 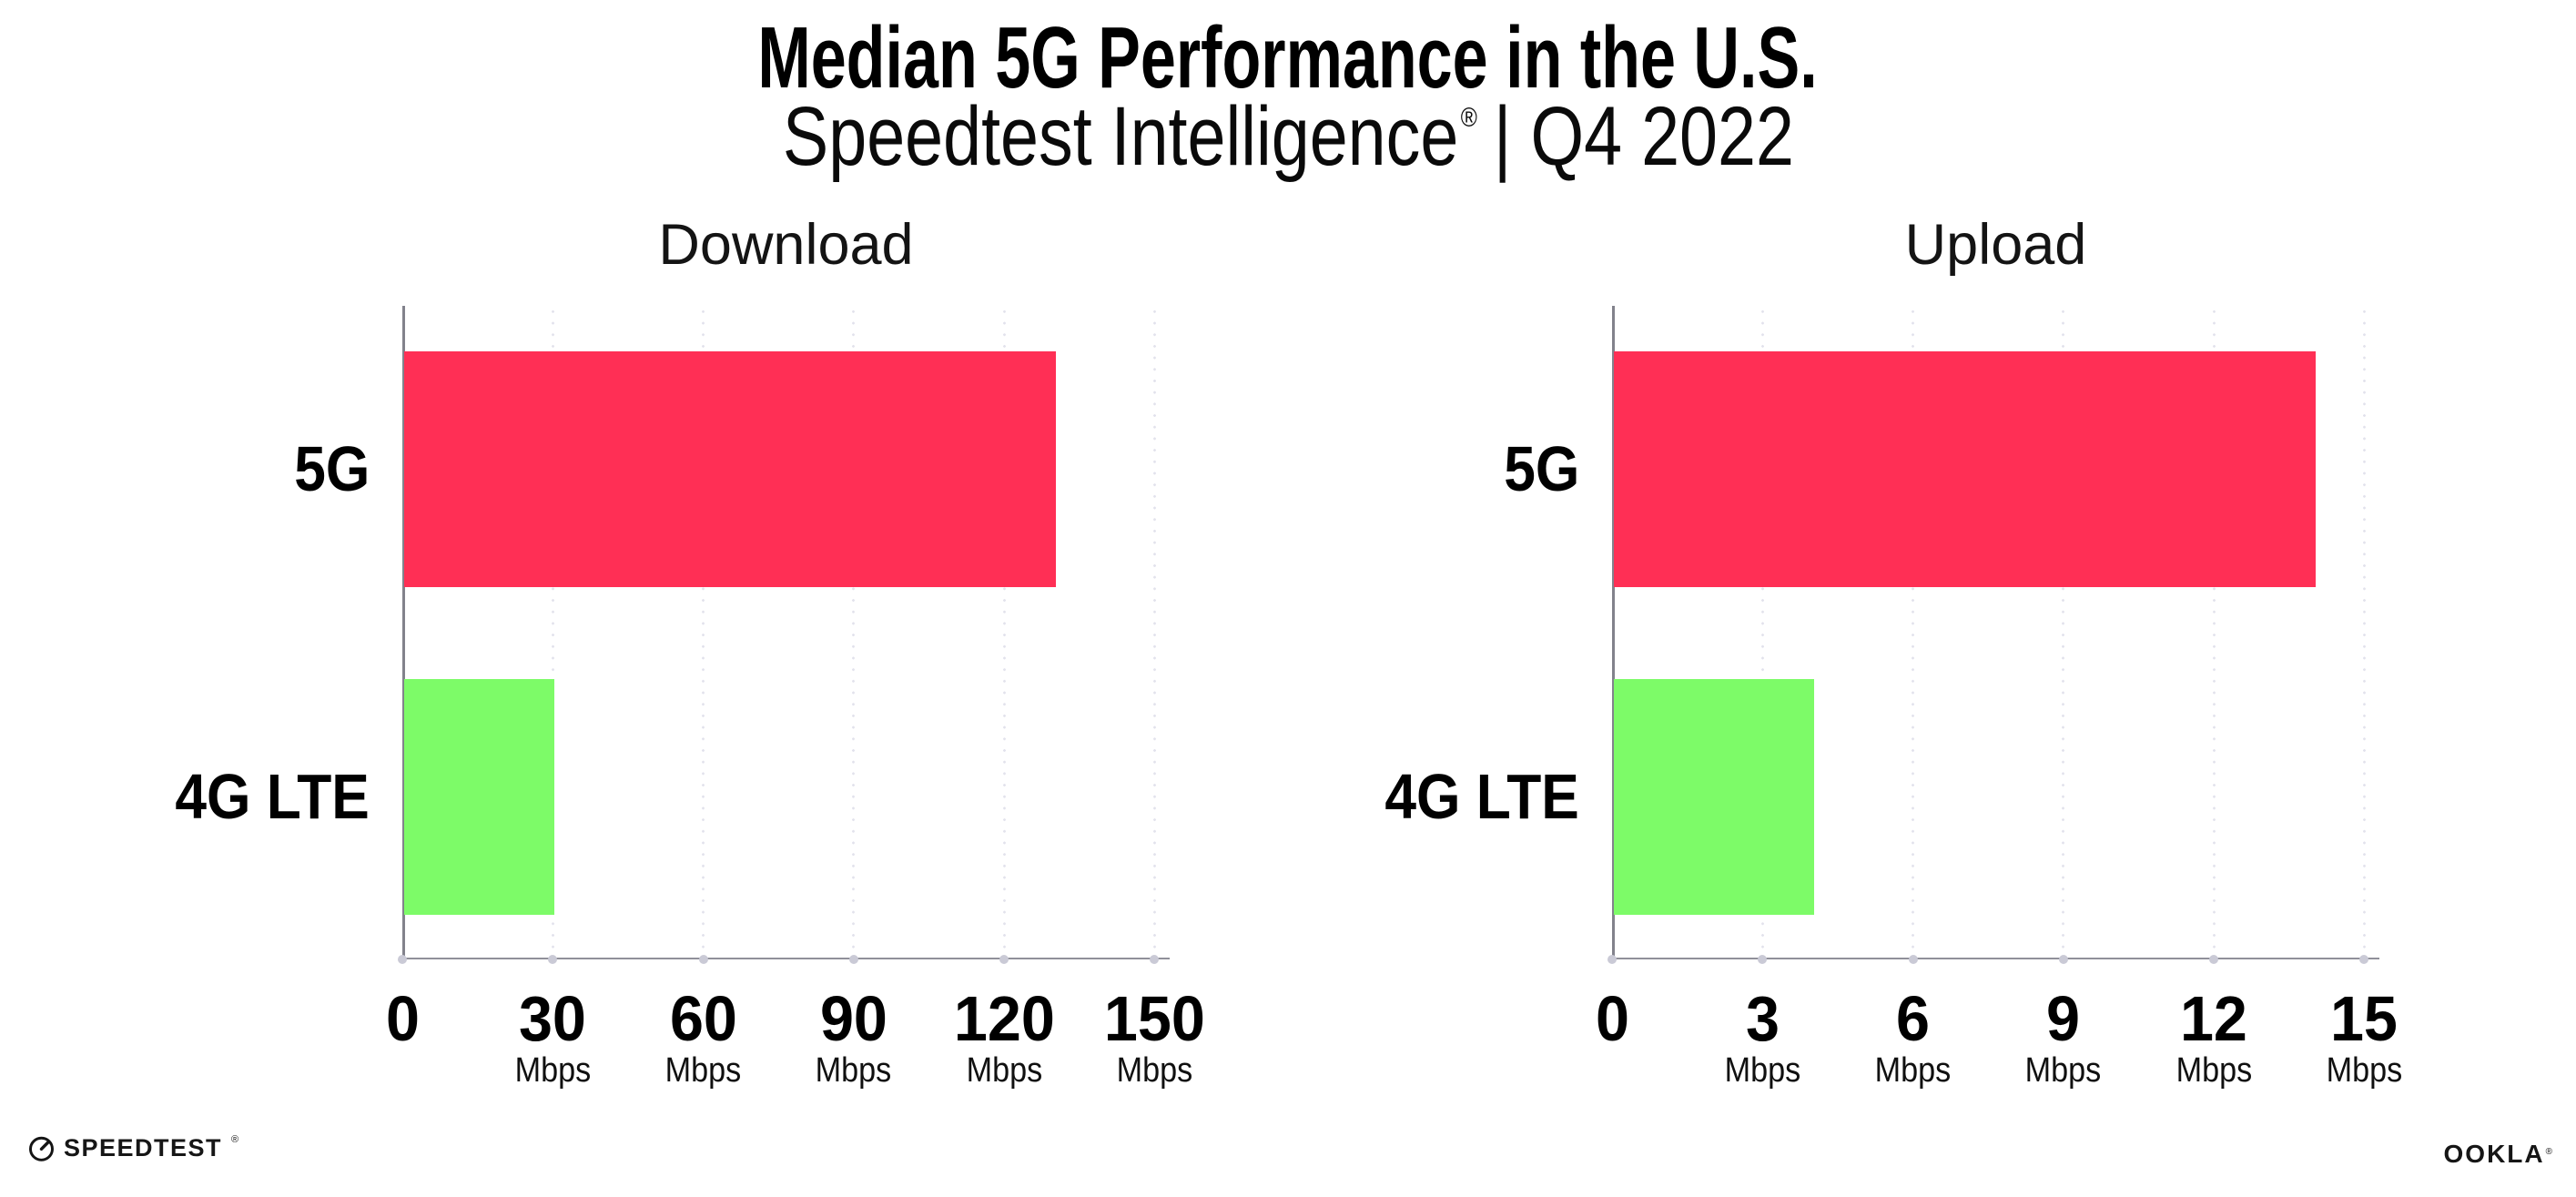 What do you see at coordinates (1913, 1018) in the screenshot?
I see `tick-value: 6` at bounding box center [1913, 1018].